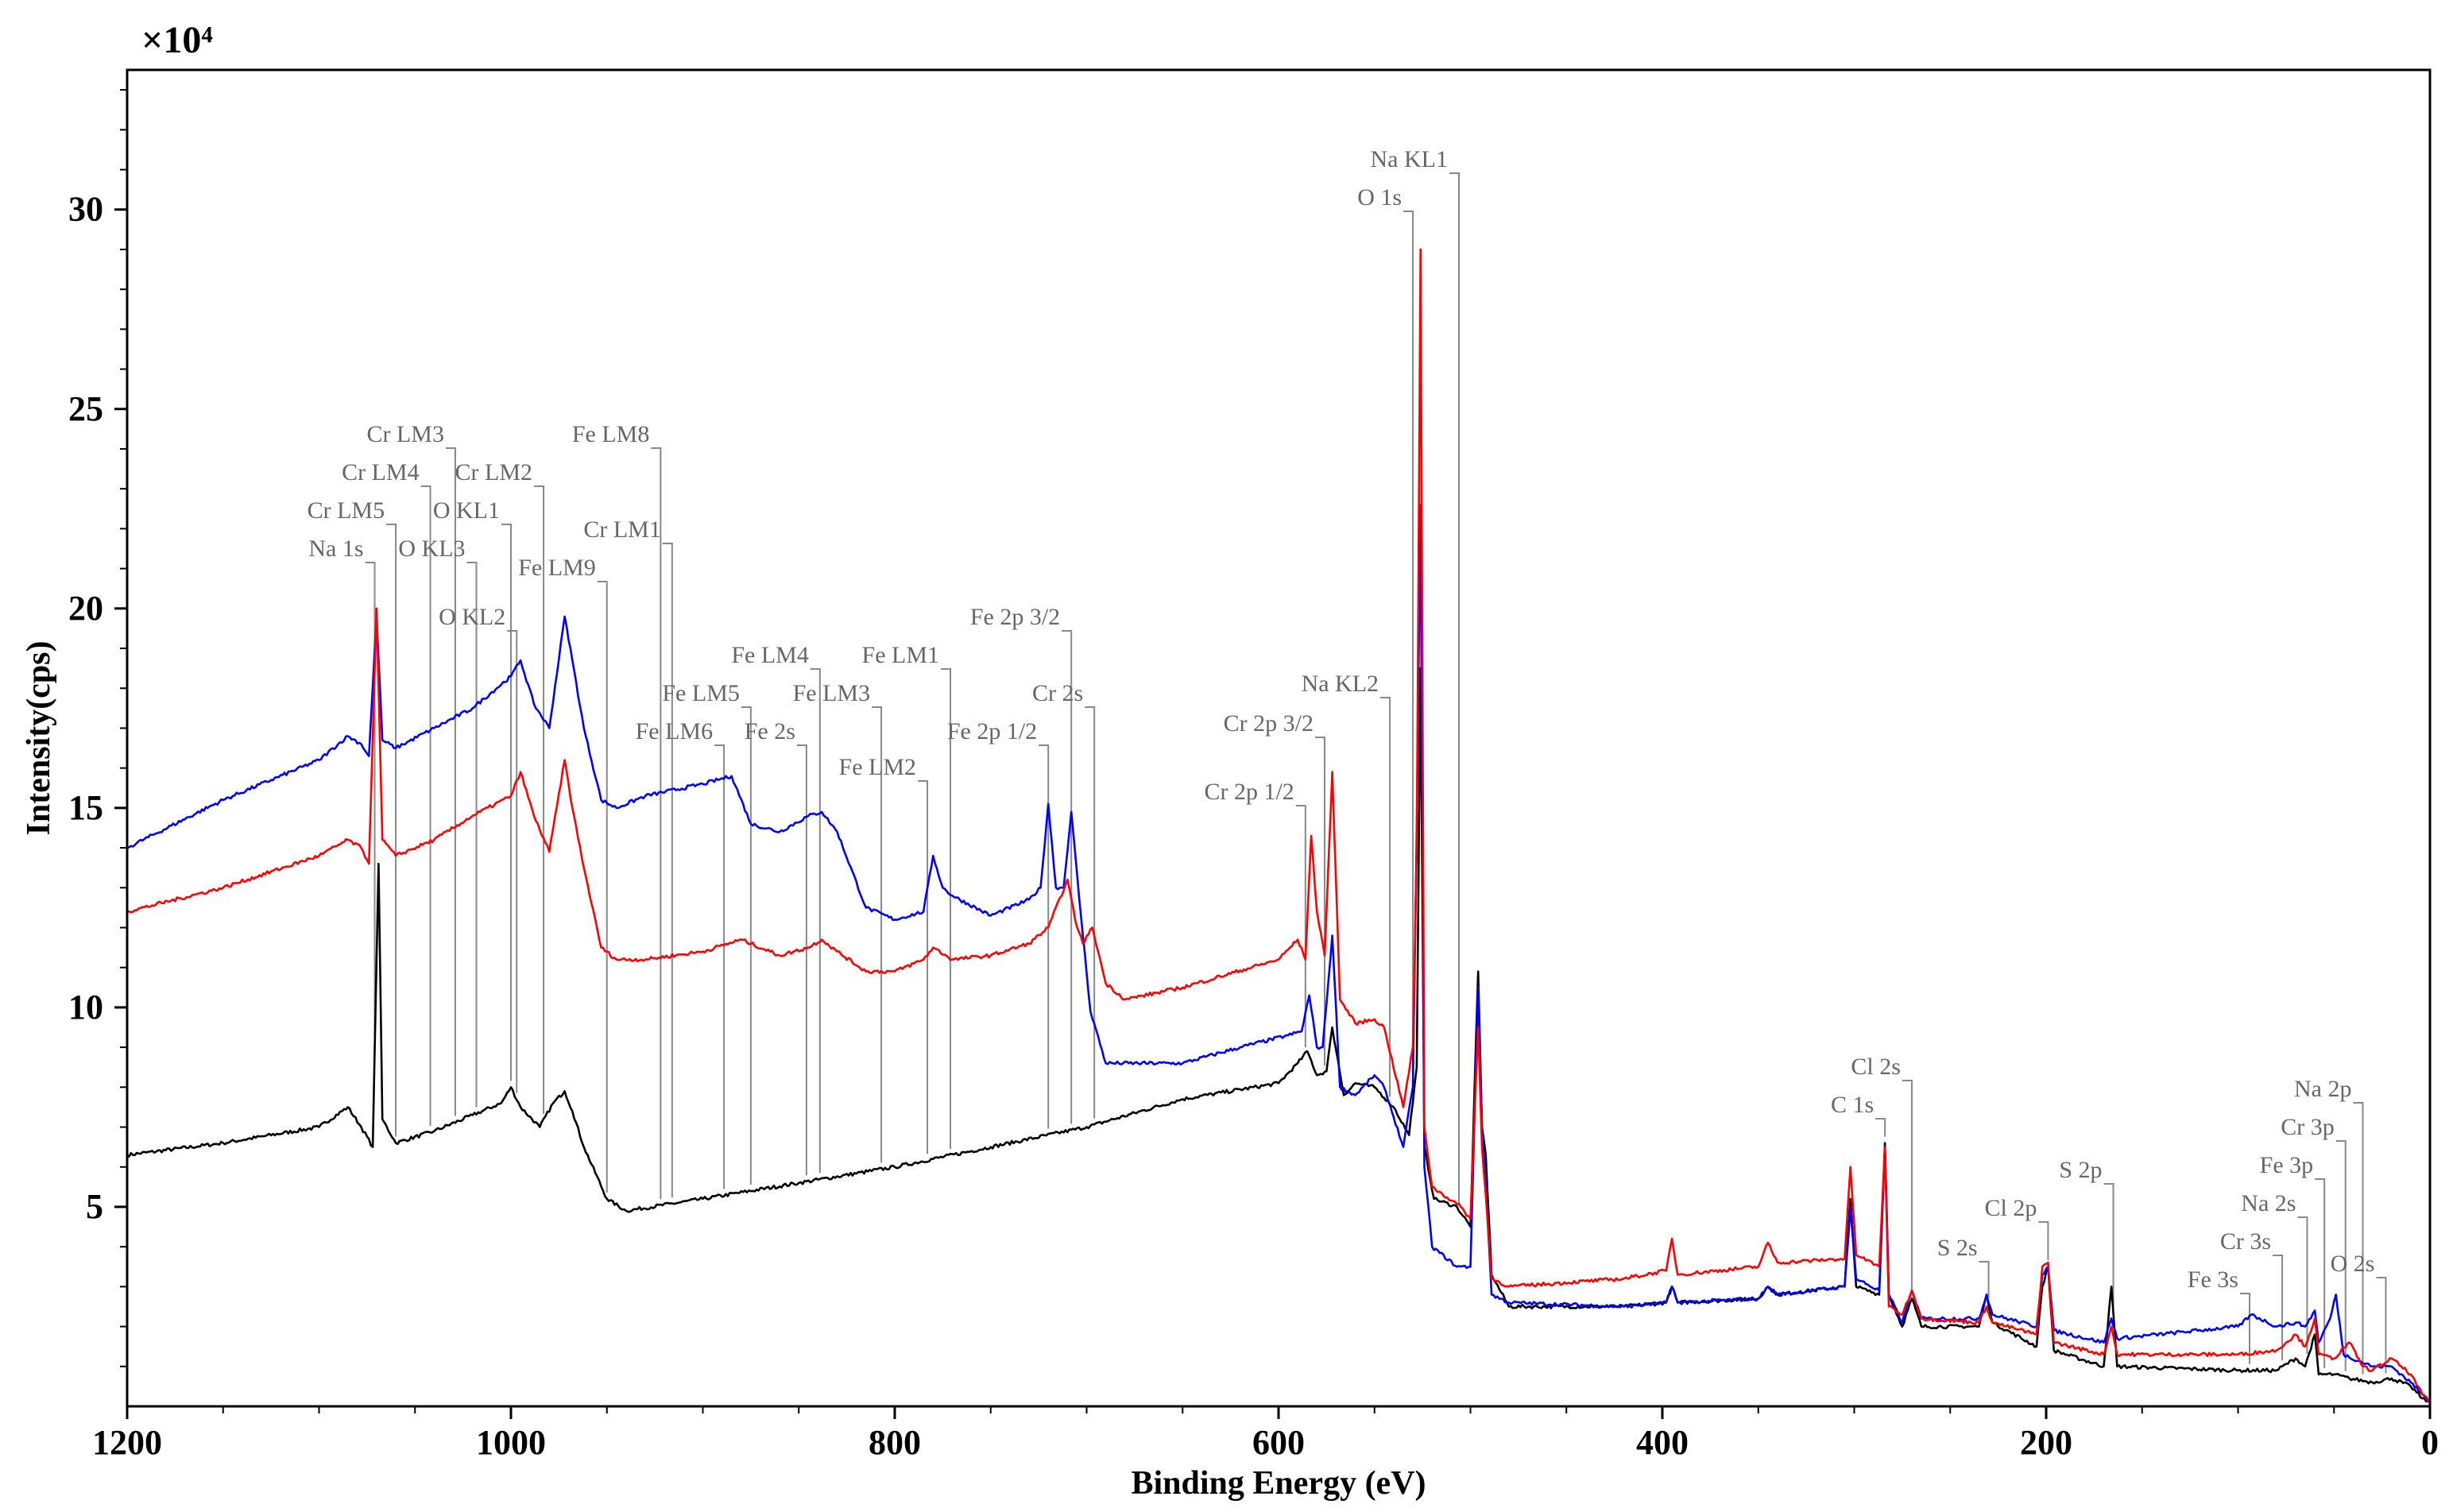 Image resolution: width=2453 pixels, height=1512 pixels. What do you see at coordinates (85, 209) in the screenshot?
I see `y-tick-label: 30` at bounding box center [85, 209].